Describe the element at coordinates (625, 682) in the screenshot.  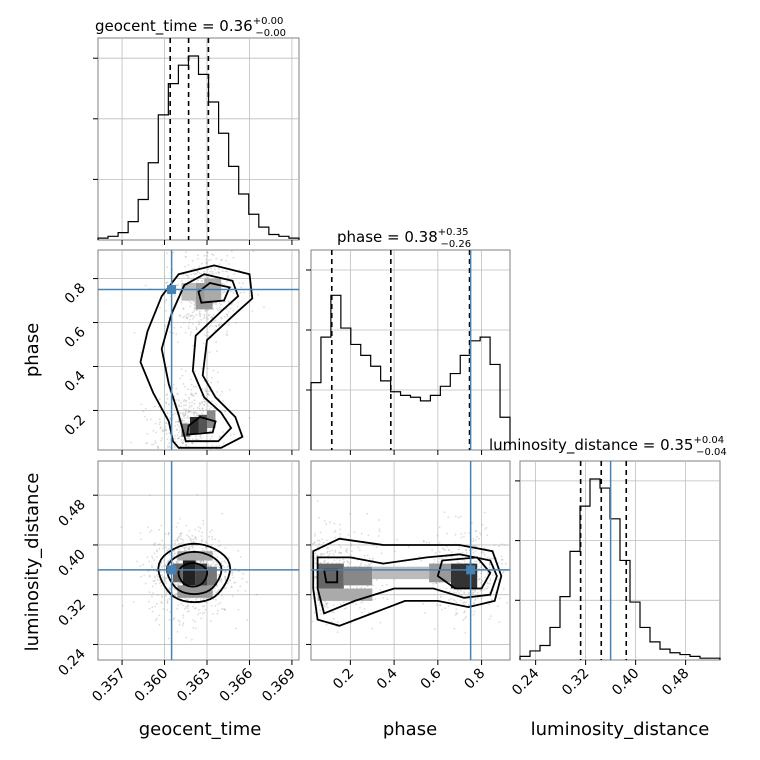
I see `tick-label-x-luminosity_distance: 0.40` at that location.